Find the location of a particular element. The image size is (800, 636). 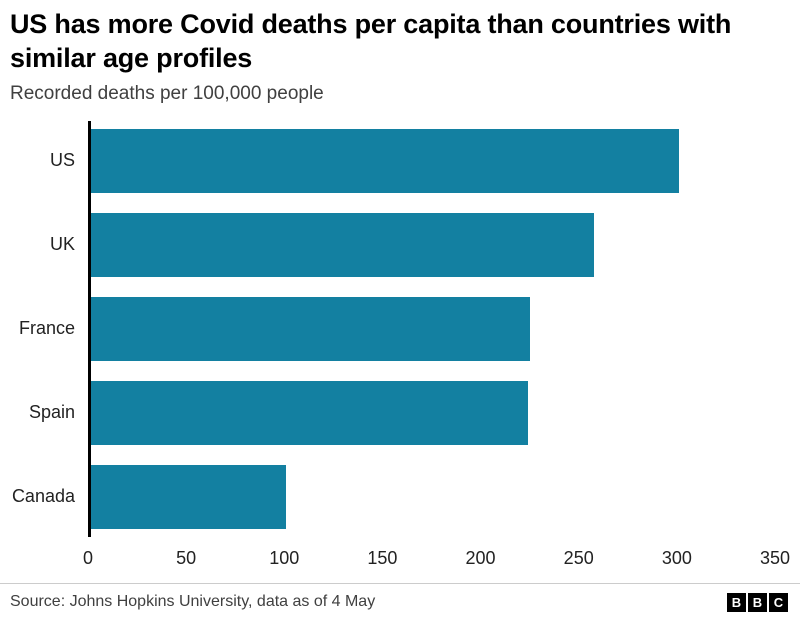

x-tick-label: 200 is located at coordinates (480, 557).